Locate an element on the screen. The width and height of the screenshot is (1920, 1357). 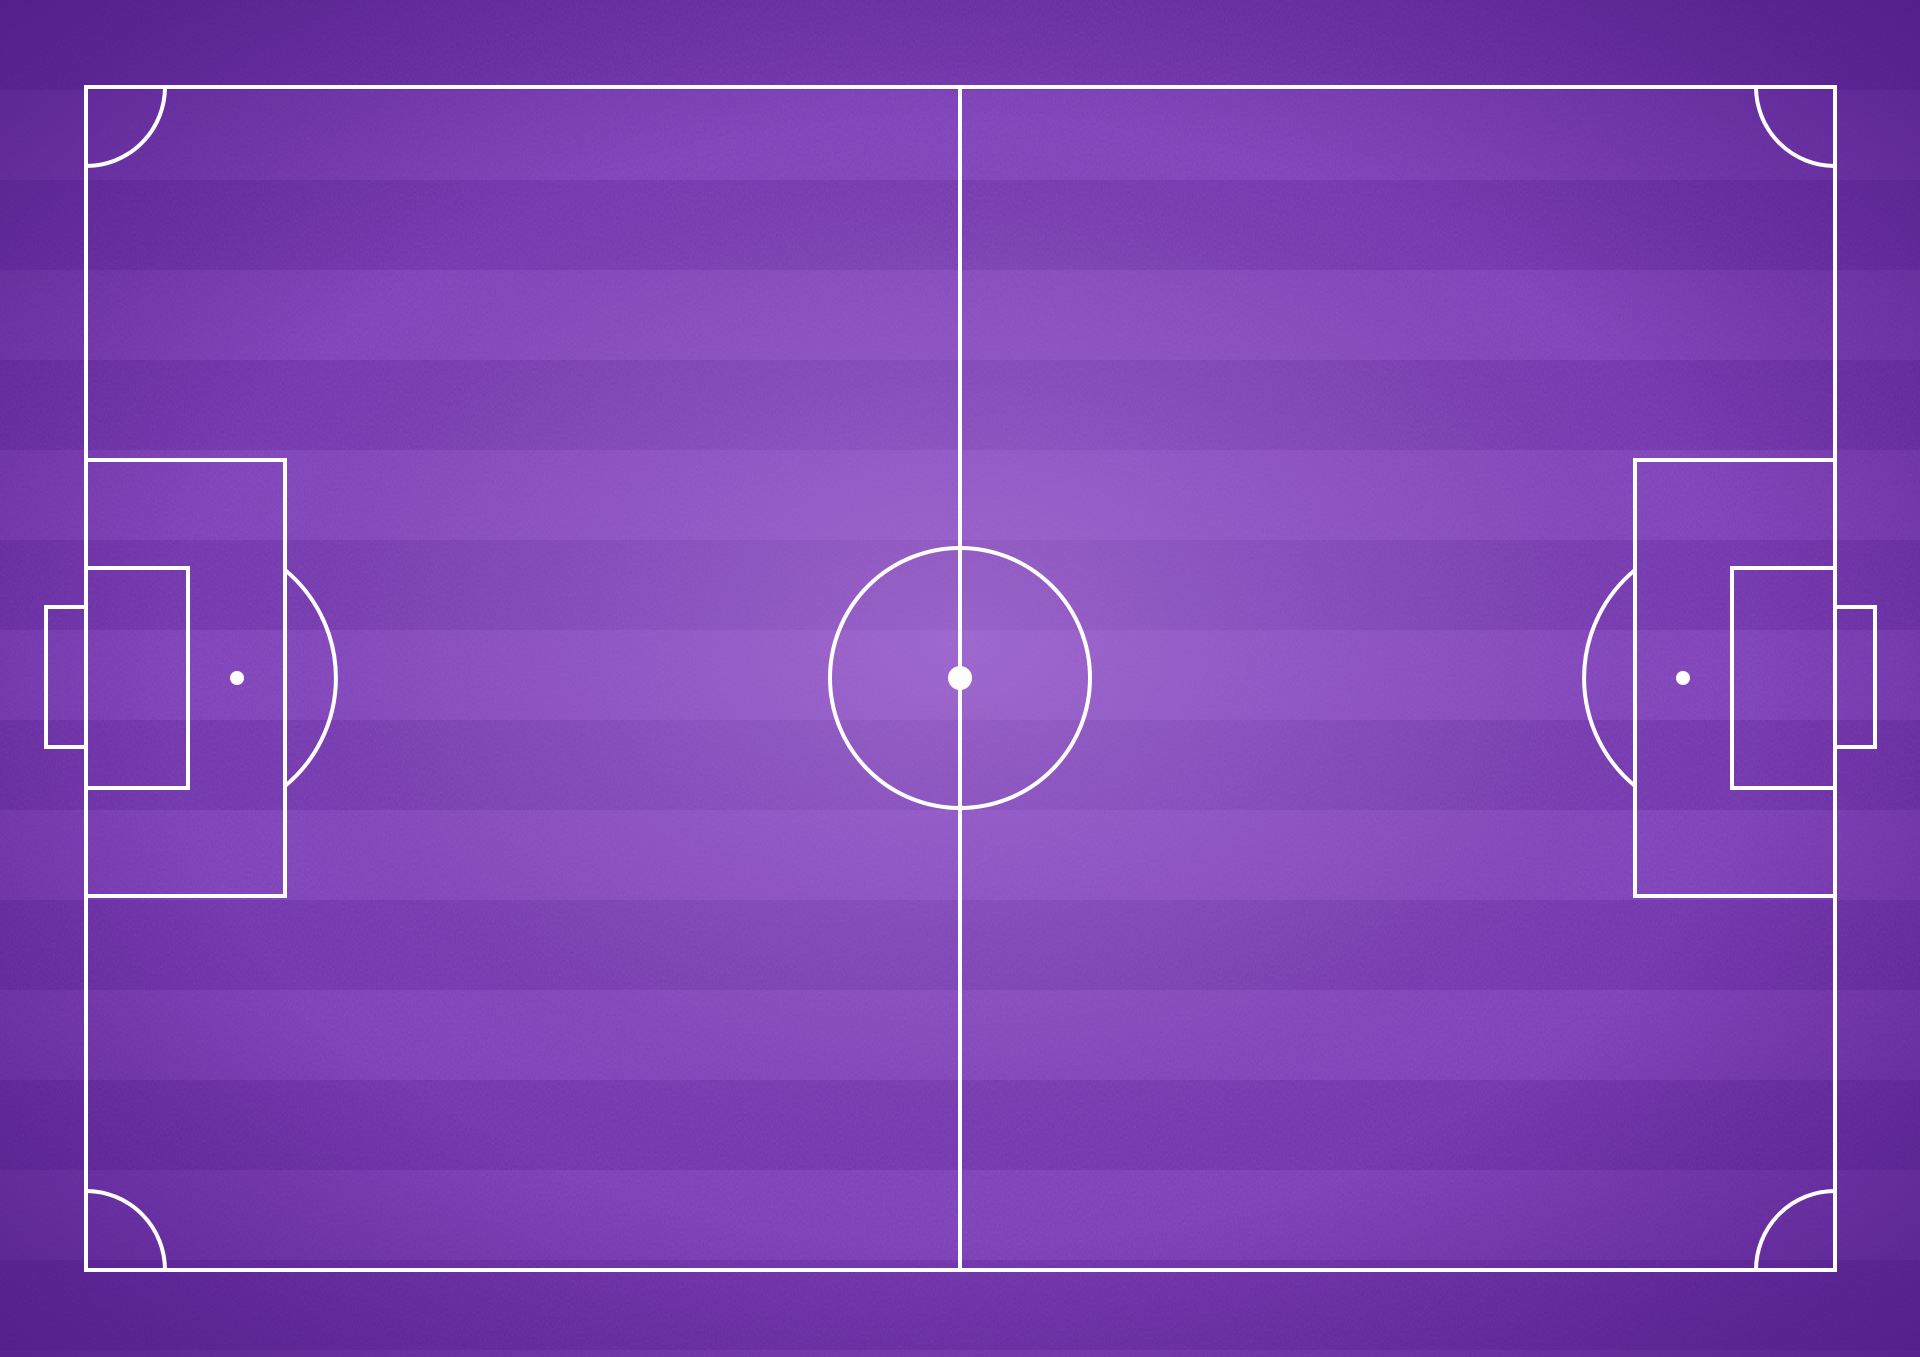
center-circle is located at coordinates (960, 678).